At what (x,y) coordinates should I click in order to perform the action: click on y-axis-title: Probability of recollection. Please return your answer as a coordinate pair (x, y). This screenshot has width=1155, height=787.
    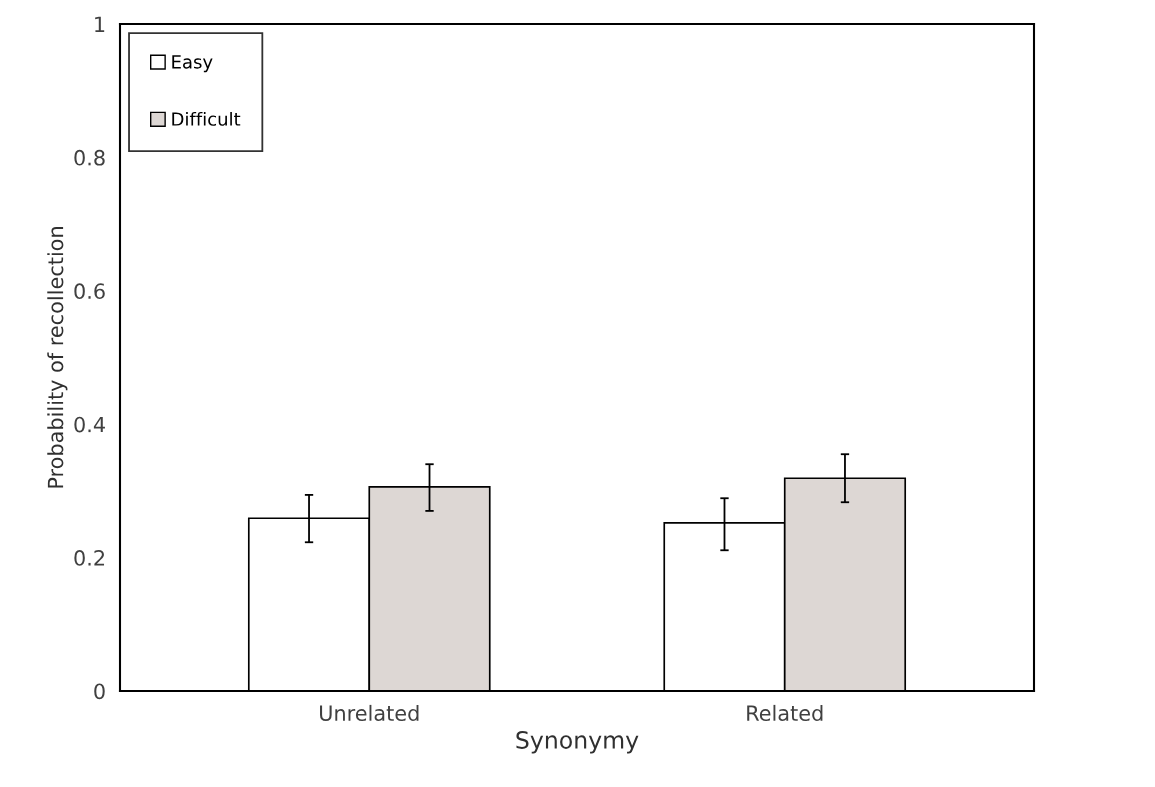
    Looking at the image, I should click on (57, 357).